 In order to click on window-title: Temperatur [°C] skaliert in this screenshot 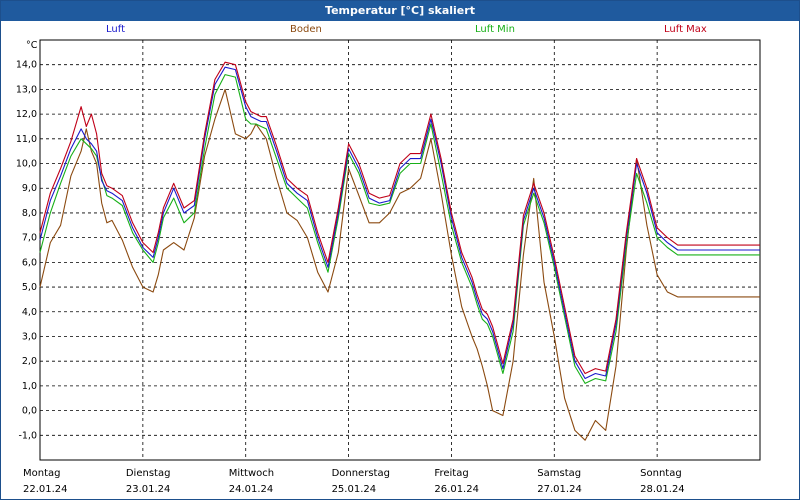, I will do `click(400, 11)`.